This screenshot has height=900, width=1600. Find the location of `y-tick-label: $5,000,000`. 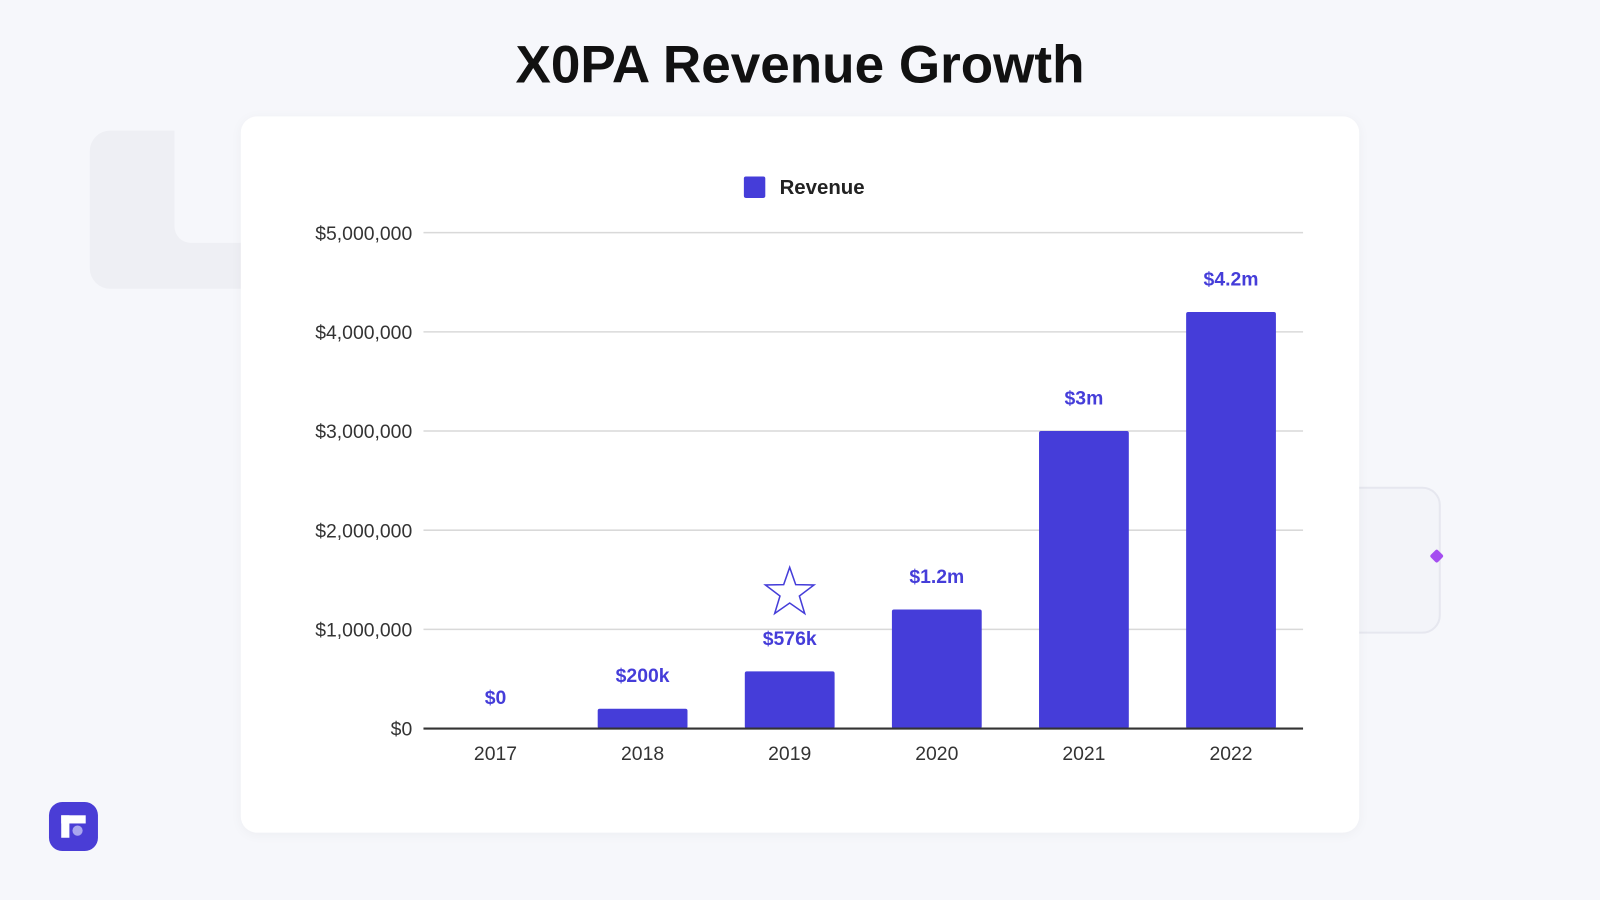

y-tick-label: $5,000,000 is located at coordinates (363, 234).